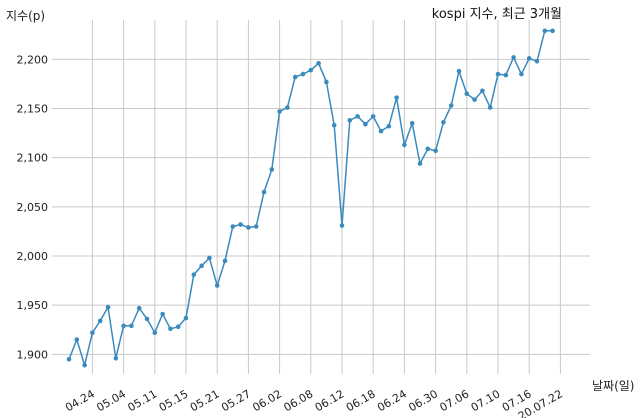 The height and width of the screenshot is (418, 640). What do you see at coordinates (361, 400) in the screenshot?
I see `x-tick-label: 06.18` at bounding box center [361, 400].